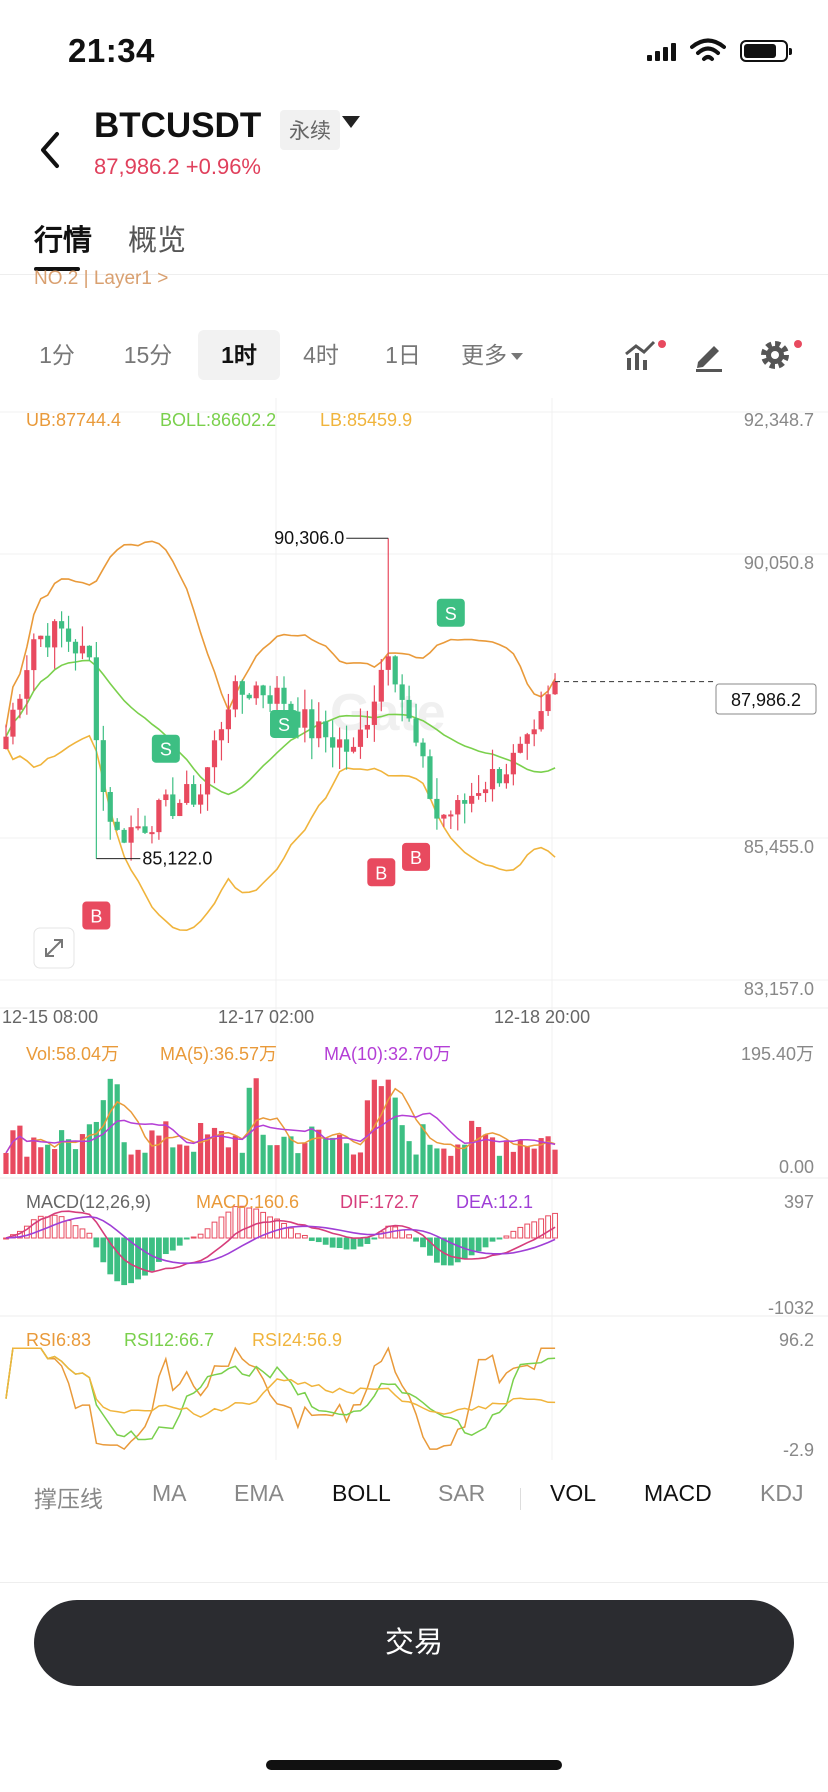 This screenshot has width=828, height=1792. What do you see at coordinates (247, 1202) in the screenshot?
I see `legend-macd: MACD:160.6` at bounding box center [247, 1202].